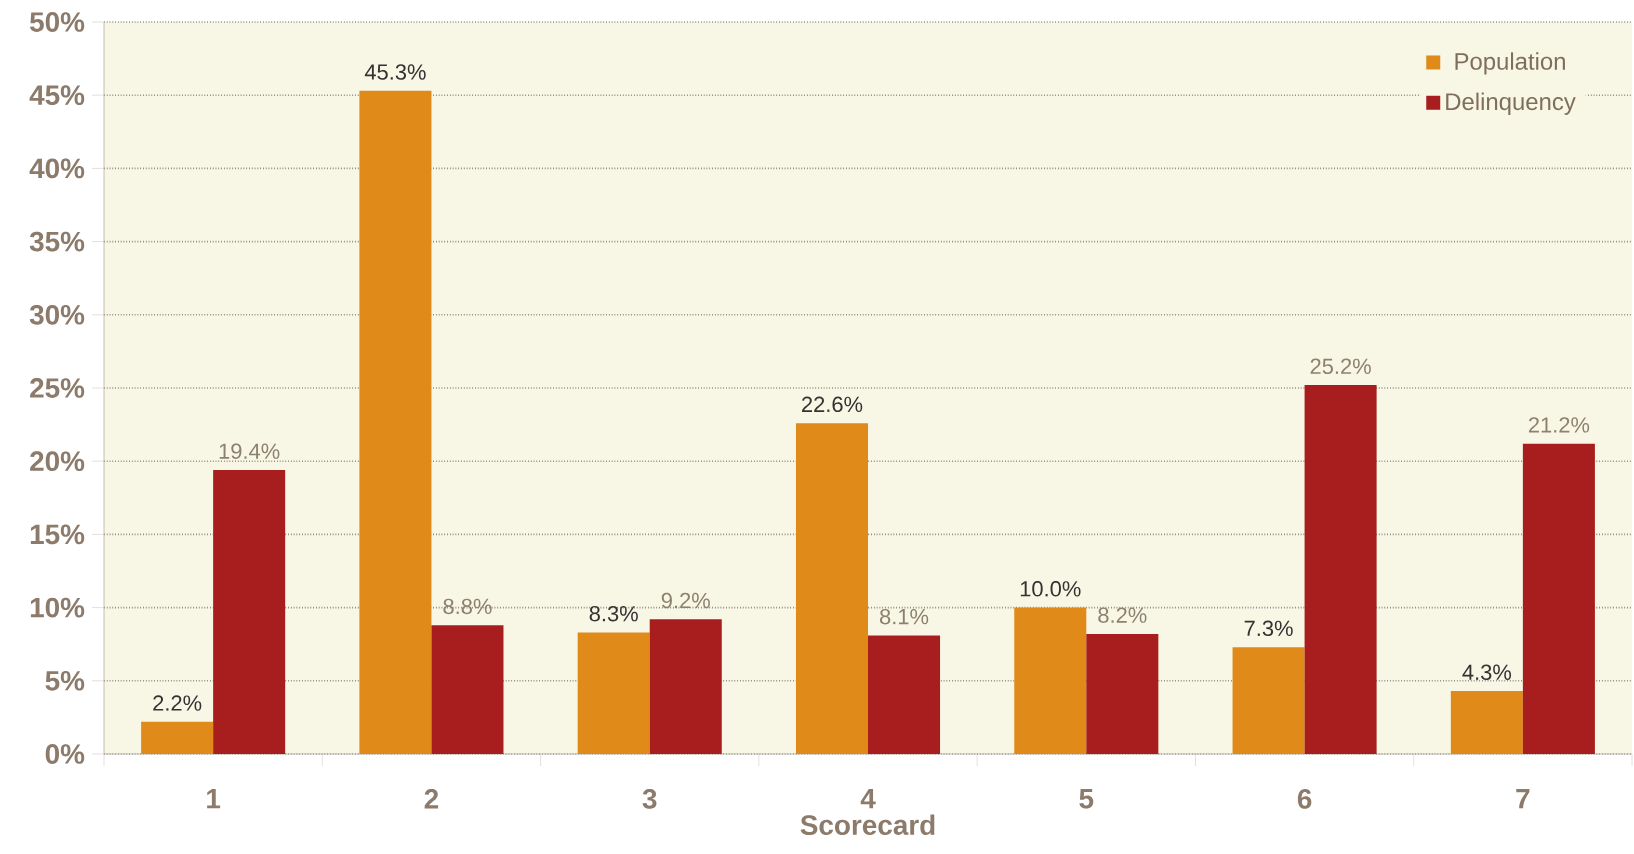 This screenshot has height=854, width=1634. Describe the element at coordinates (1050, 589) in the screenshot. I see `data-label: 10.0%` at that location.